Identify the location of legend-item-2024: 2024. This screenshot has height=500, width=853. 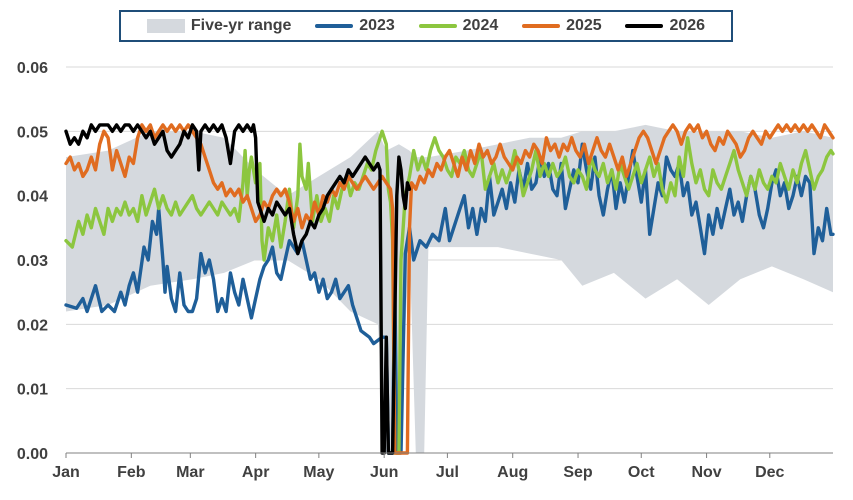
(458, 26).